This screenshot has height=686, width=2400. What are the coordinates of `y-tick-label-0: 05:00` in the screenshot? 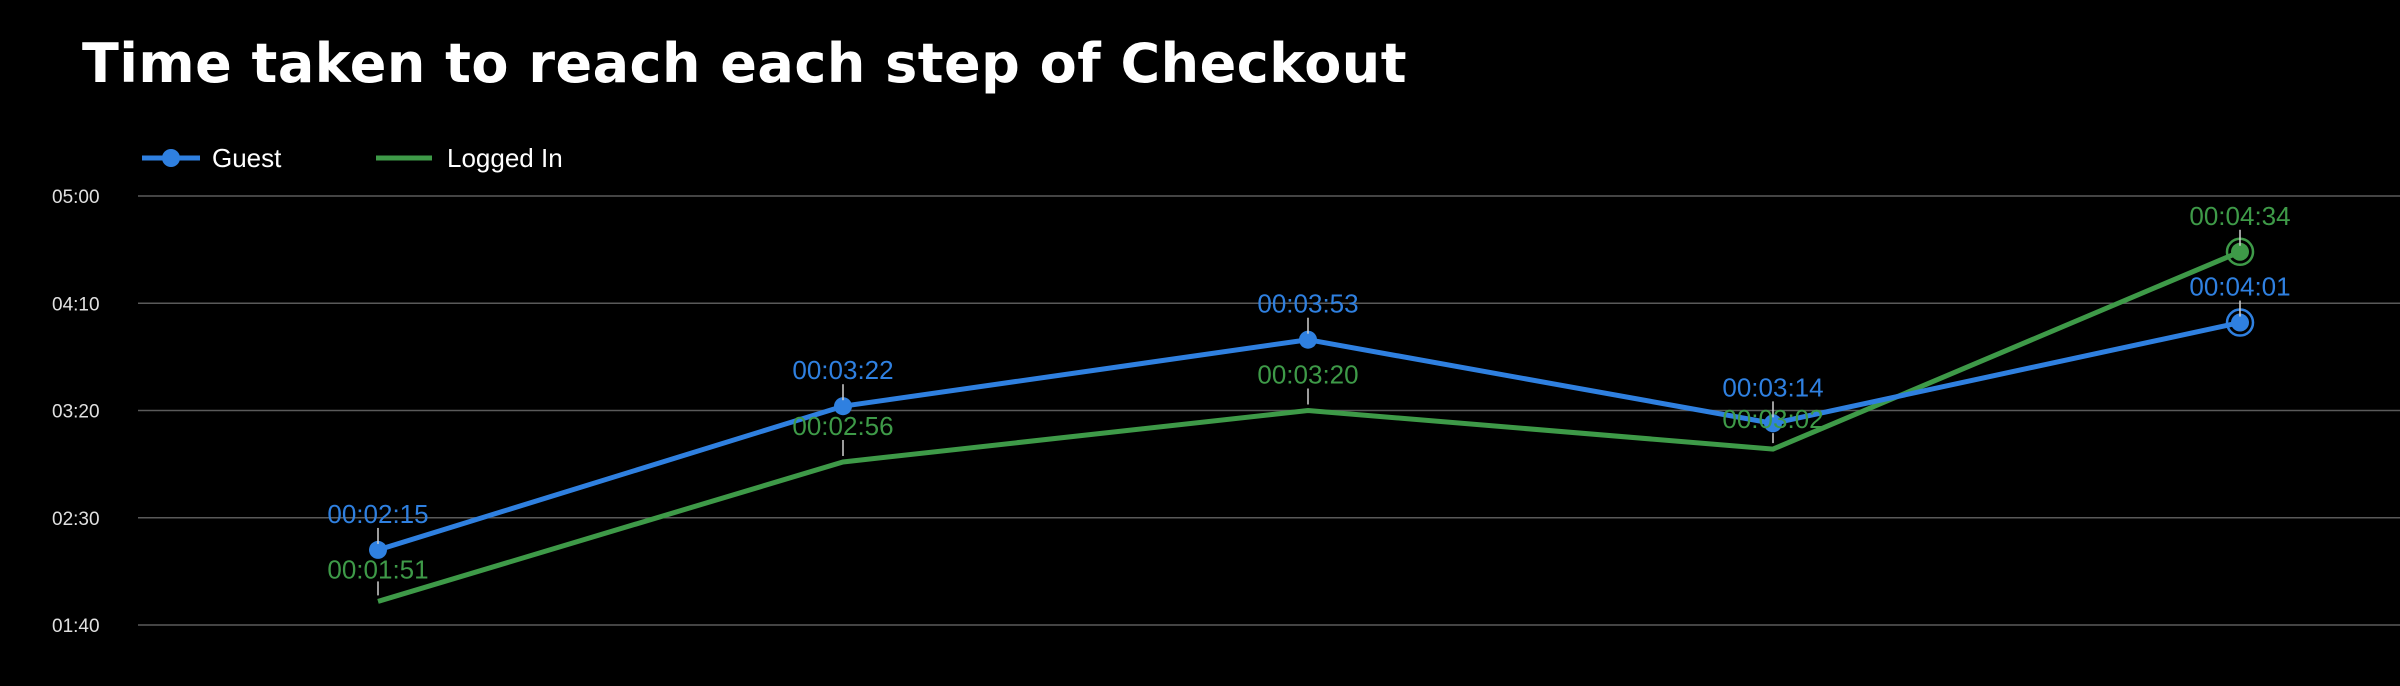 It's located at (76, 197).